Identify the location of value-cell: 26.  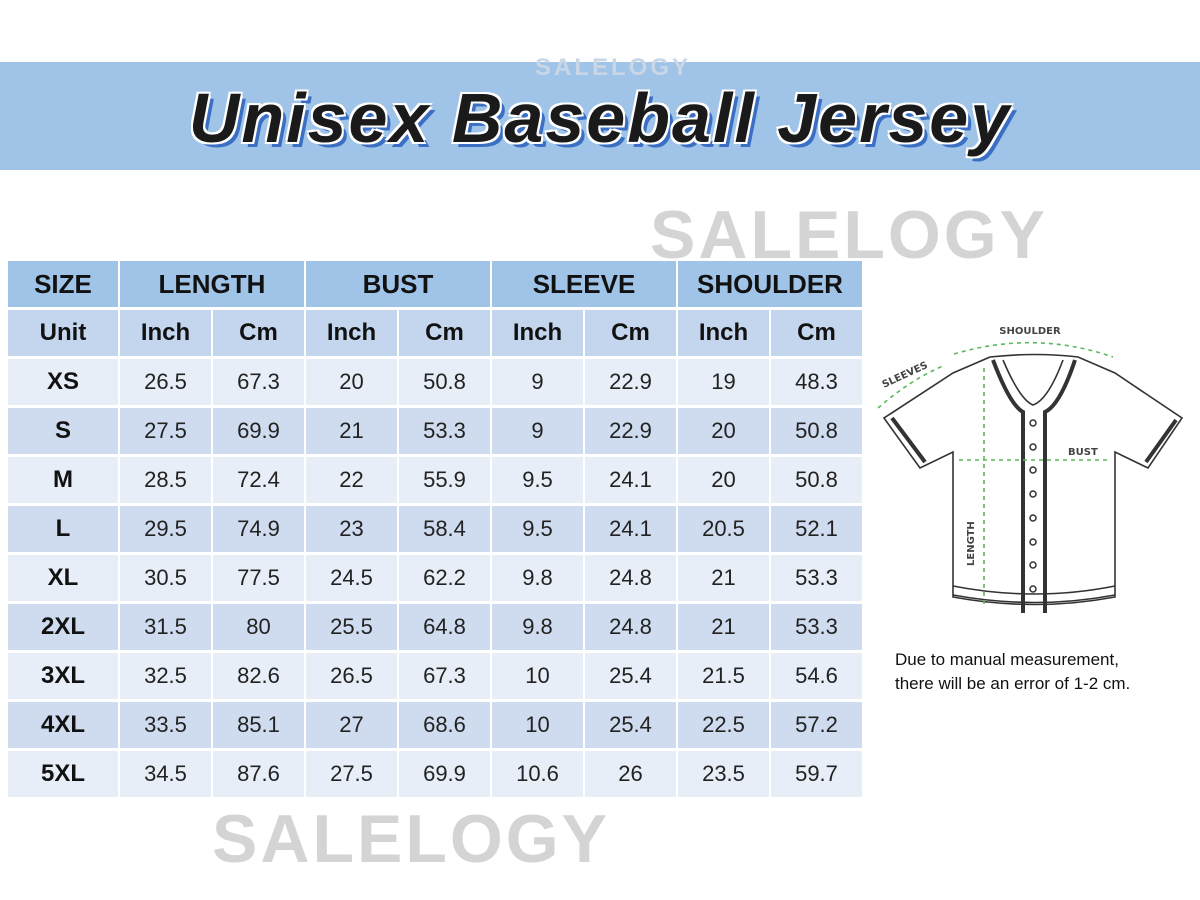
(630, 774).